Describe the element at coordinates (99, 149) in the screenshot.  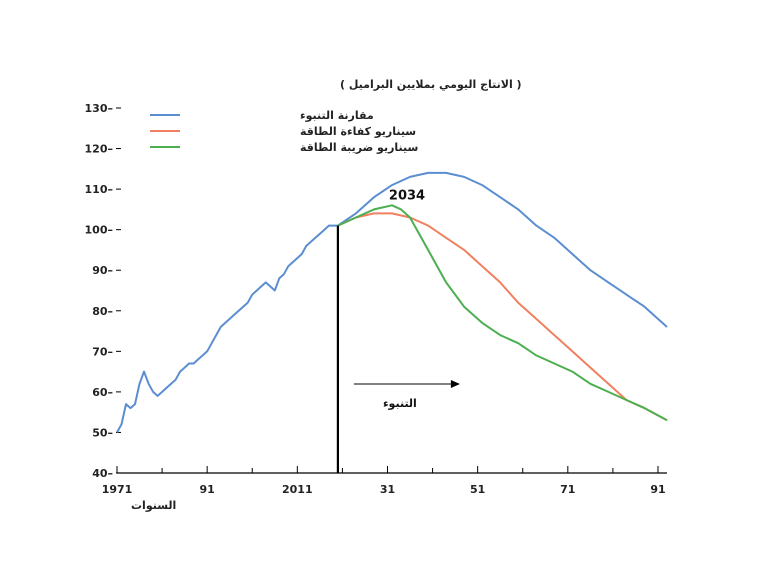
I see `y-tick-label: 120–` at that location.